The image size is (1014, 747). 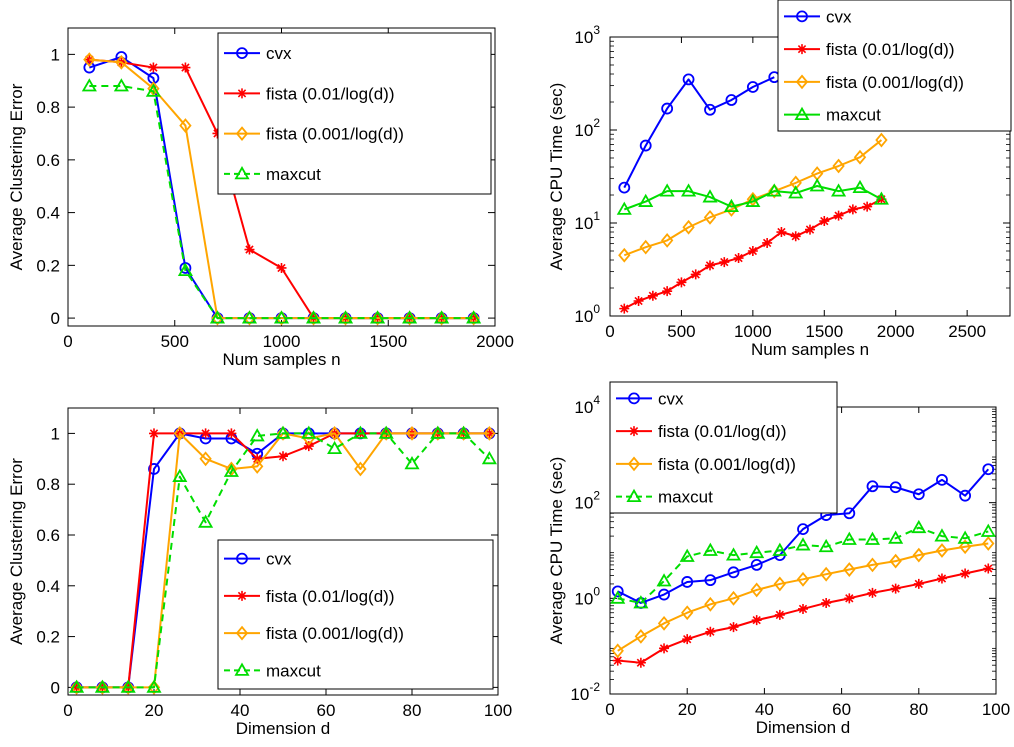 What do you see at coordinates (48, 160) in the screenshot?
I see `y-tick-label: 0.6` at bounding box center [48, 160].